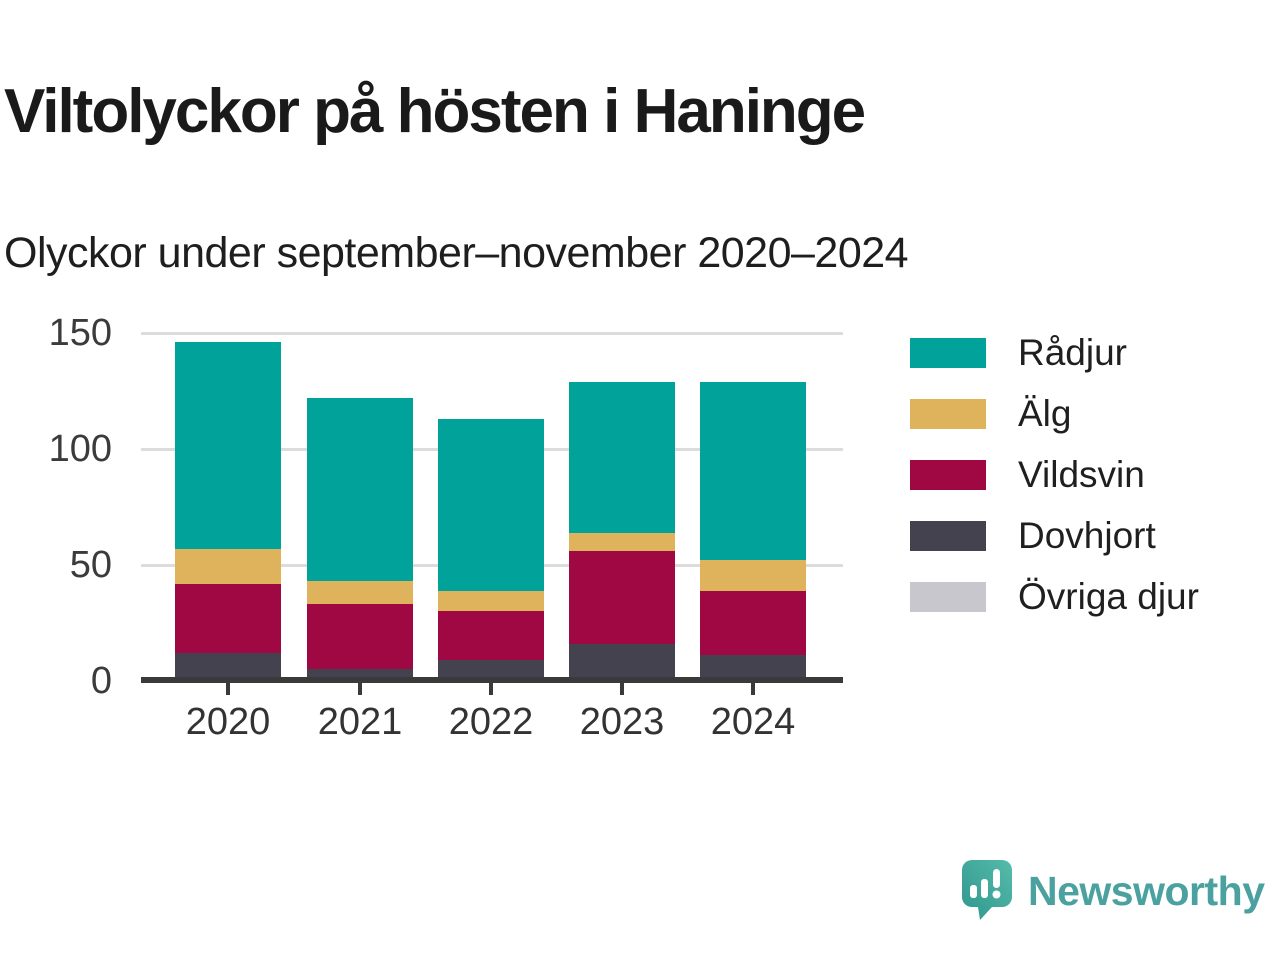 This screenshot has width=1280, height=960. What do you see at coordinates (491, 601) in the screenshot?
I see `bar-segment-Älg-2022` at bounding box center [491, 601].